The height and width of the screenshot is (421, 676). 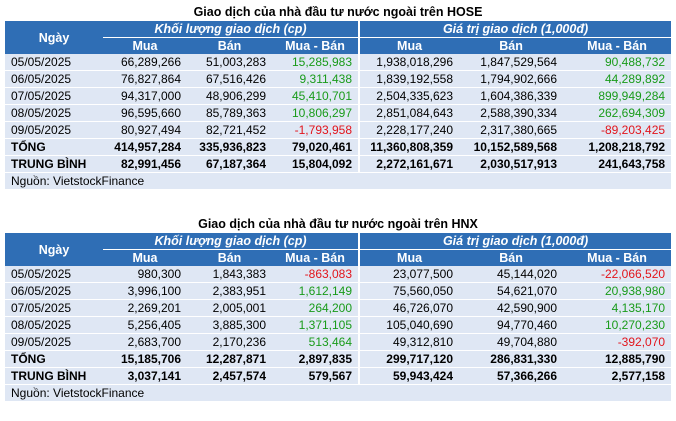 I want to click on table-cell: 3,996,100, so click(x=145, y=291).